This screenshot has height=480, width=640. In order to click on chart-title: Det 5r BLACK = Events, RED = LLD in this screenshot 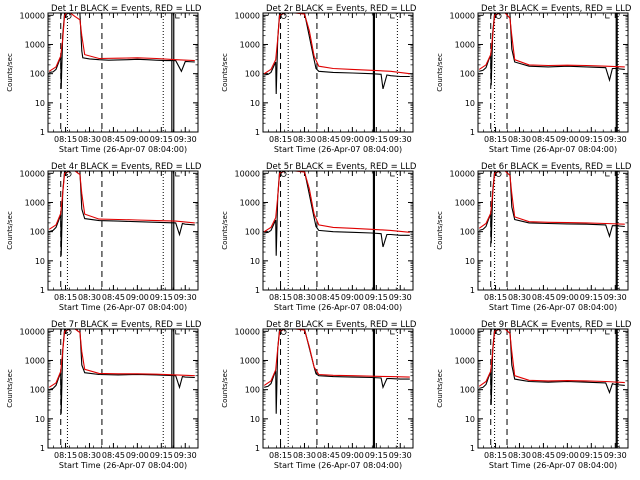, I will do `click(341, 167)`.